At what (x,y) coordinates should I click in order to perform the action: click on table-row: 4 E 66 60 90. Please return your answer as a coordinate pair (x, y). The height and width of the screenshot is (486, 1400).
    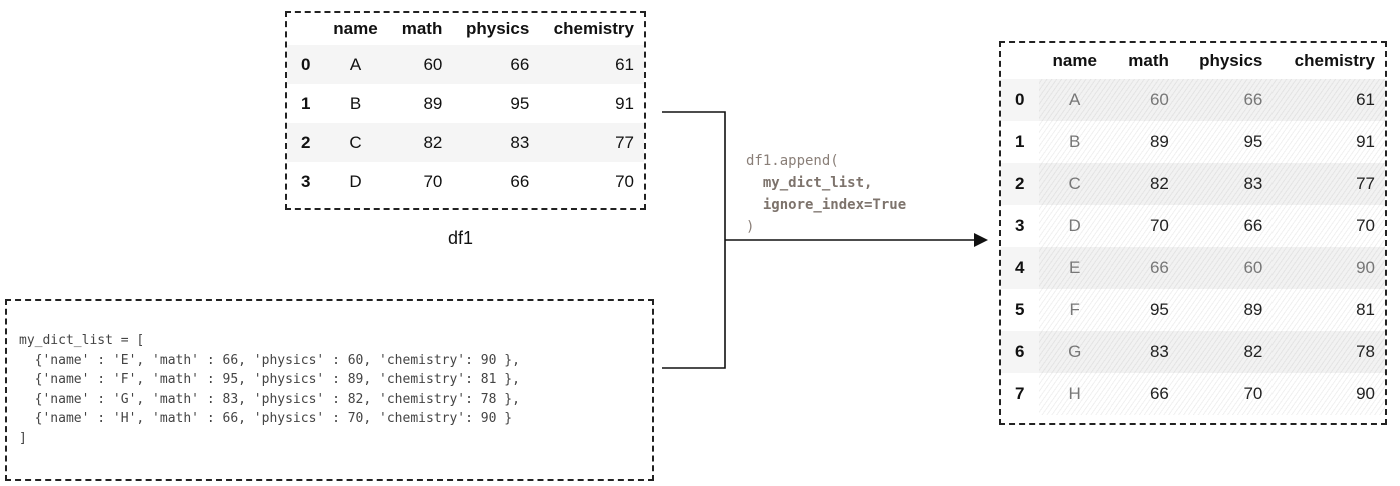
    Looking at the image, I should click on (1193, 268).